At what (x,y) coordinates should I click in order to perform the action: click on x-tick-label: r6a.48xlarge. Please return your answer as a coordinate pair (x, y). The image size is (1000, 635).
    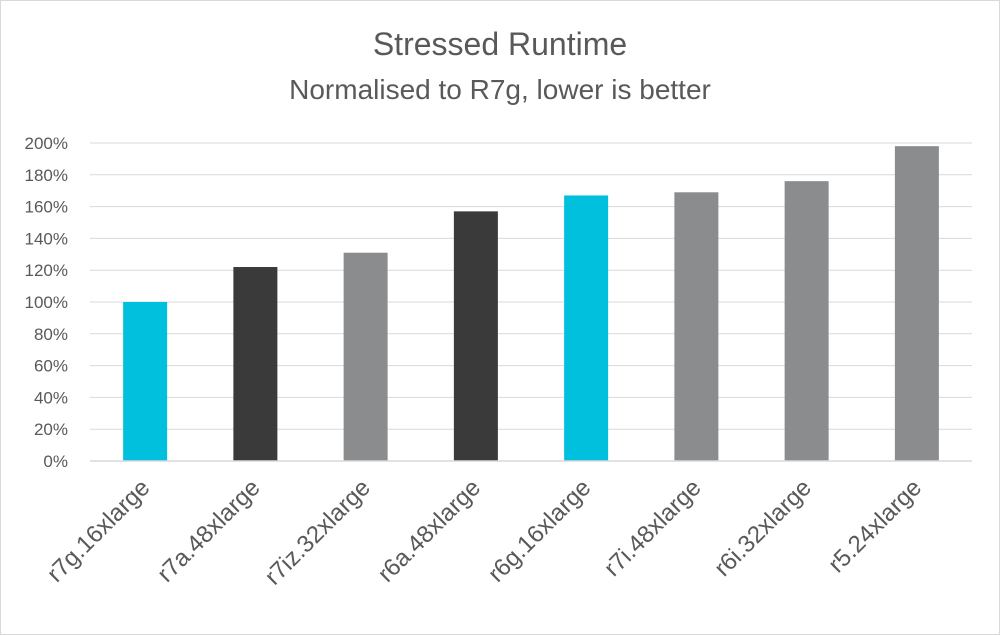
    Looking at the image, I should click on (429, 530).